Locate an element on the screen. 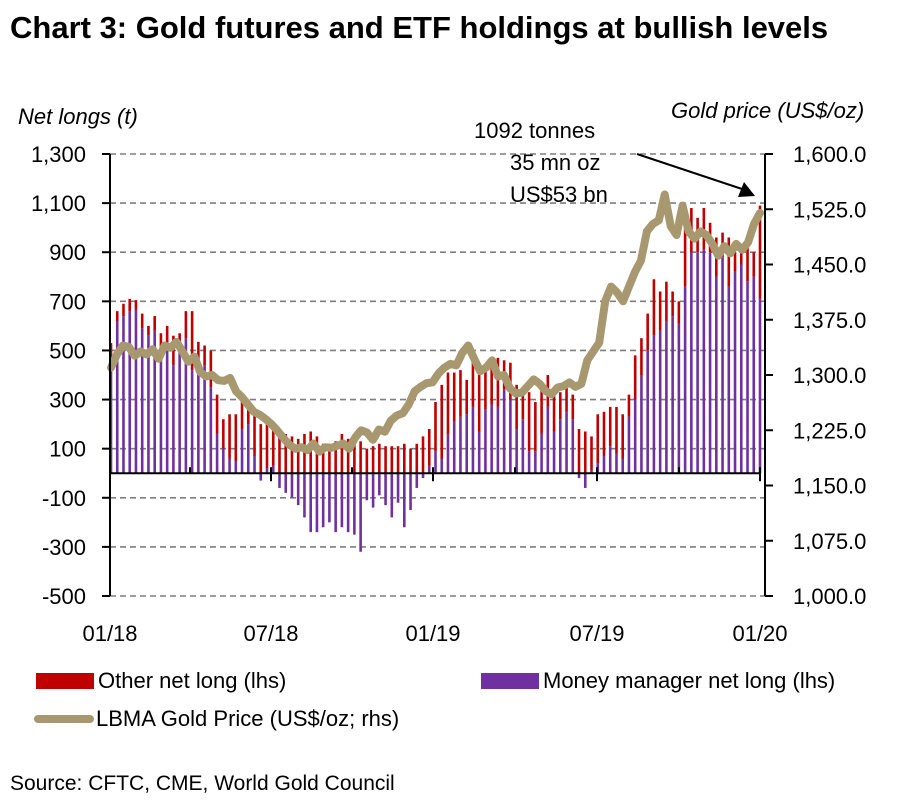  legend-item-other: Other net long (lhs) is located at coordinates (161, 681).